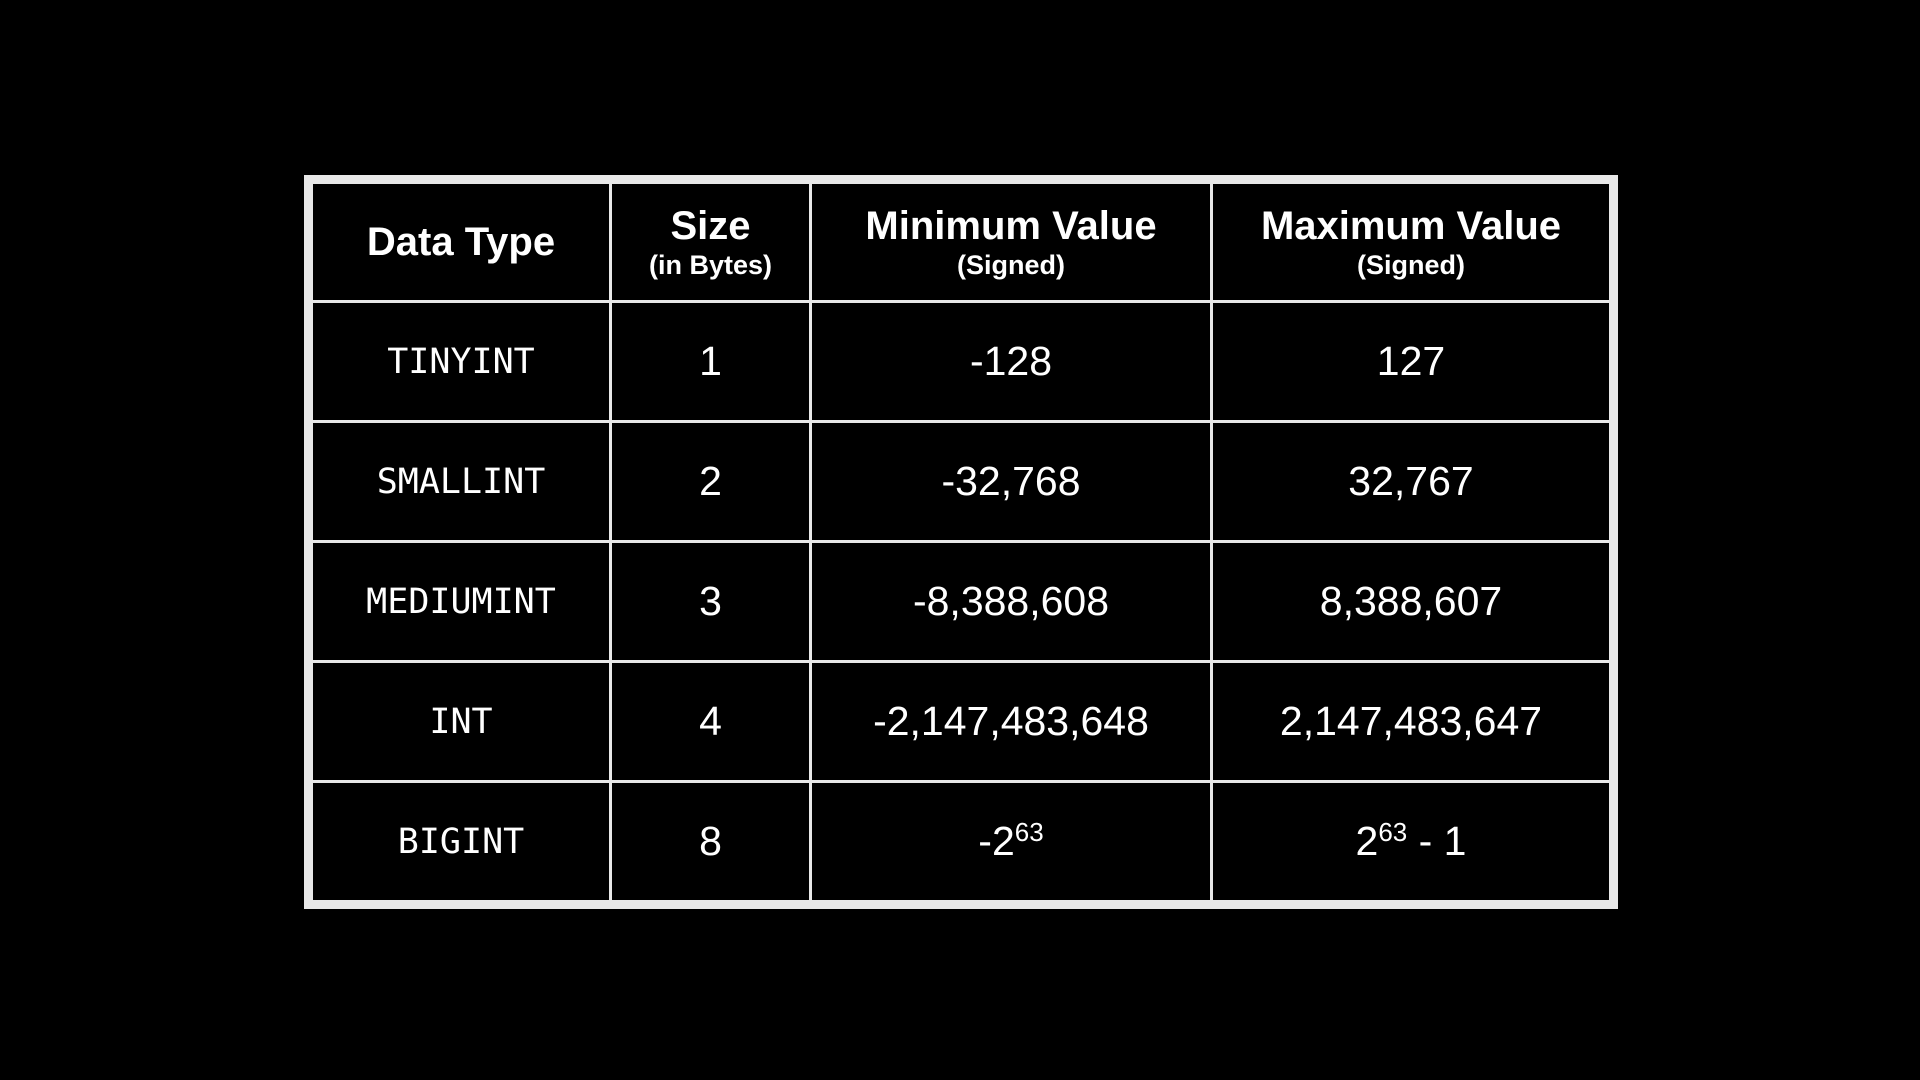  I want to click on cell-size: 2, so click(710, 481).